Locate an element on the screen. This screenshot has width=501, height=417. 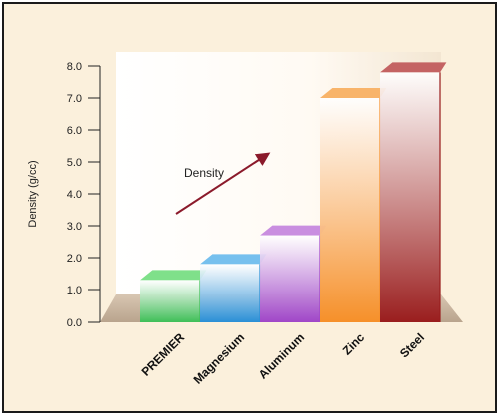
y-tick-label: 3.0 is located at coordinates (74, 227).